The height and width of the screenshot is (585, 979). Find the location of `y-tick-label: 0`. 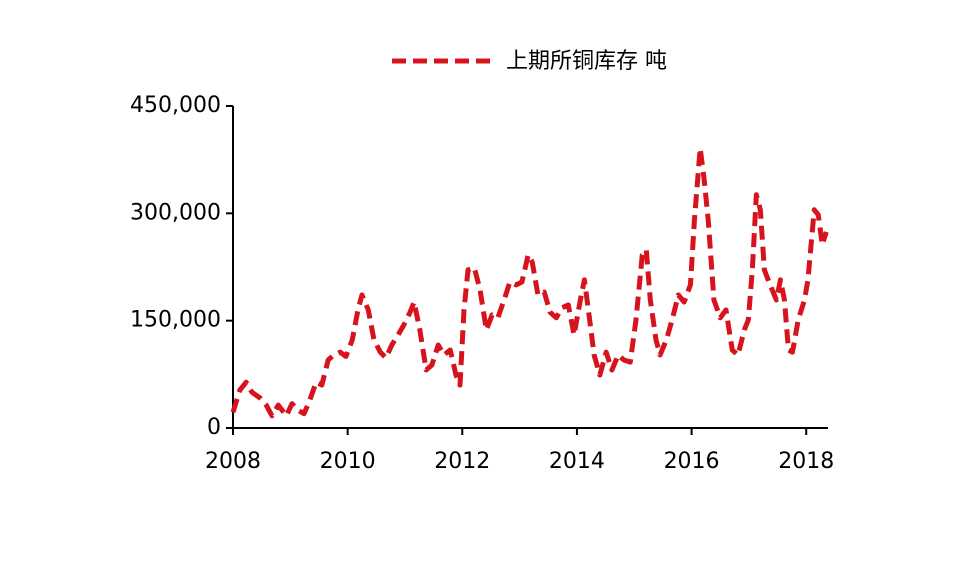

y-tick-label: 0 is located at coordinates (214, 427).